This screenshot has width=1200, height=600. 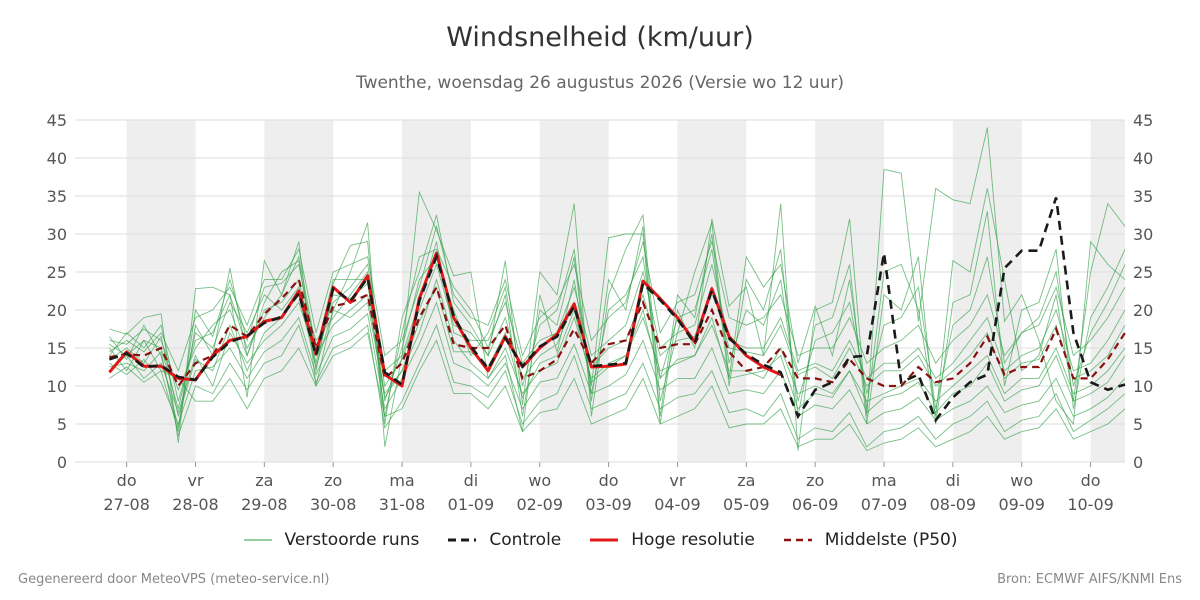 What do you see at coordinates (333, 480) in the screenshot?
I see `x-tick-day-3: zo` at bounding box center [333, 480].